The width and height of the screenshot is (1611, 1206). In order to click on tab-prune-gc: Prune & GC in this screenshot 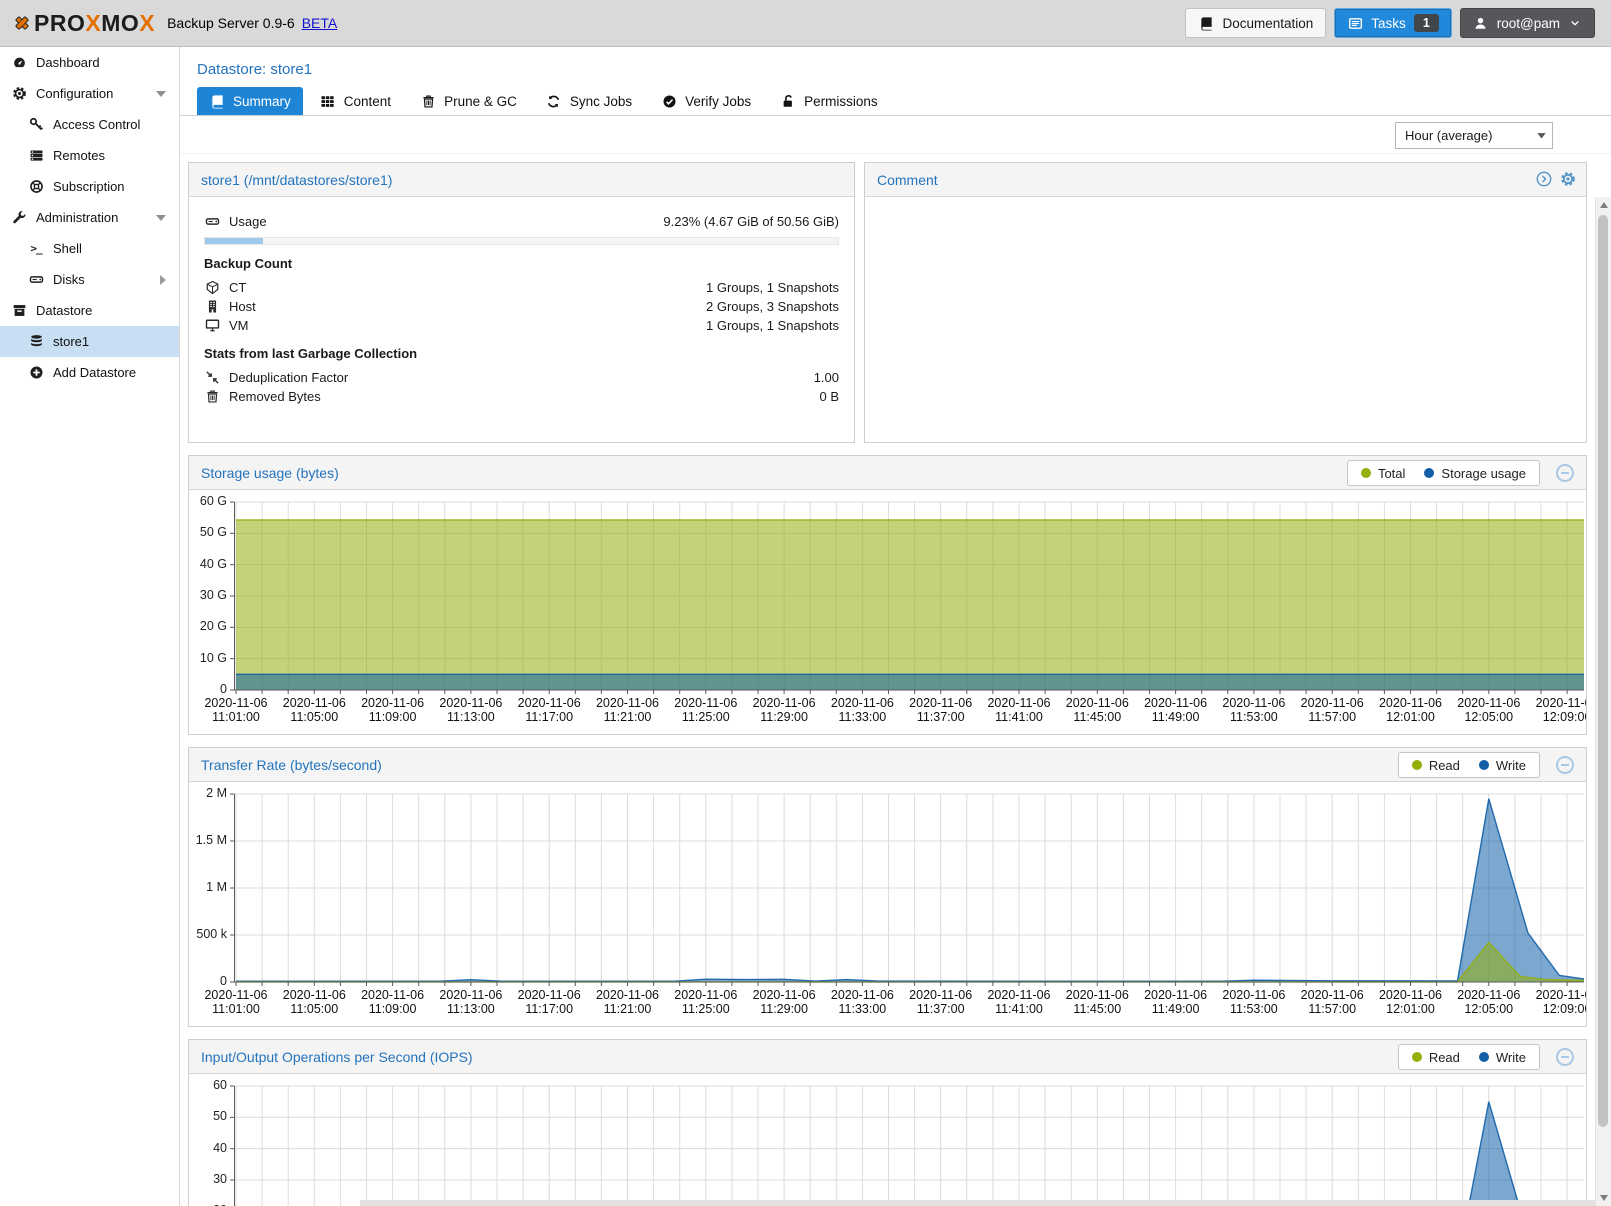, I will do `click(468, 101)`.